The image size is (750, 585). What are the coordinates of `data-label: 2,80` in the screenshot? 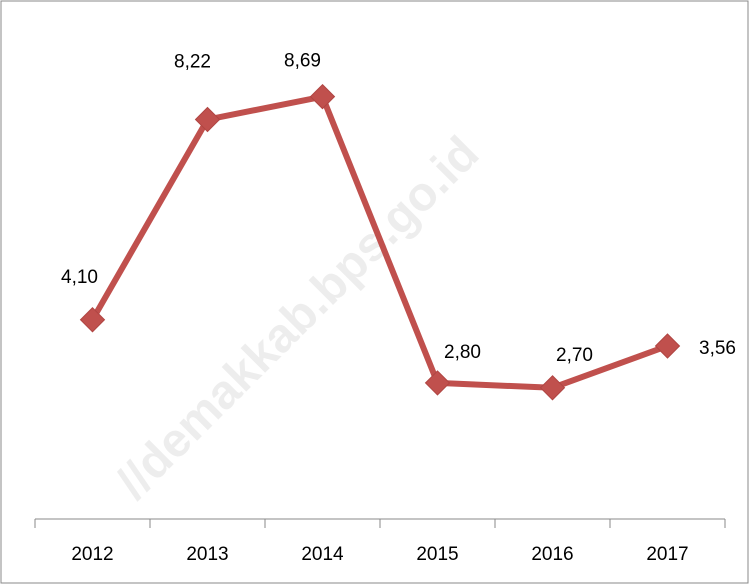 It's located at (462, 352).